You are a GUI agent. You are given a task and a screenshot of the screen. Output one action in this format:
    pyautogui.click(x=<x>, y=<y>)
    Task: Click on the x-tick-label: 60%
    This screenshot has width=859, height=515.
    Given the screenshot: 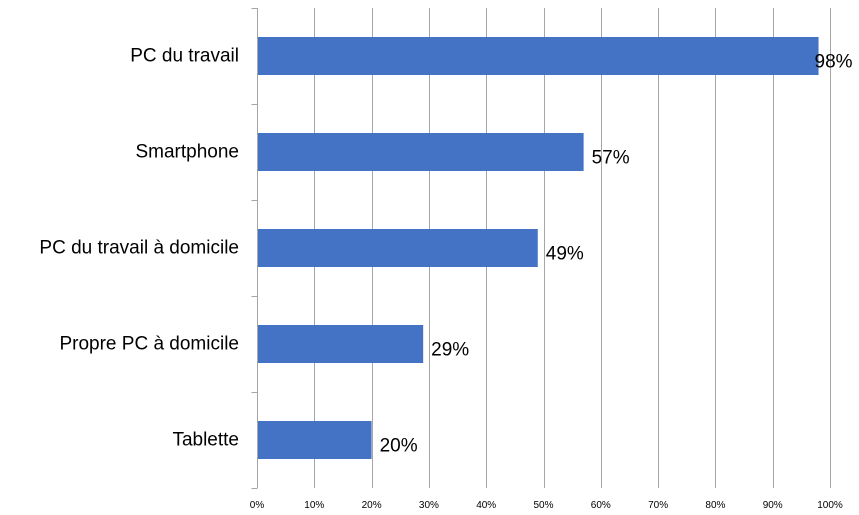 What is the action you would take?
    pyautogui.click(x=601, y=505)
    